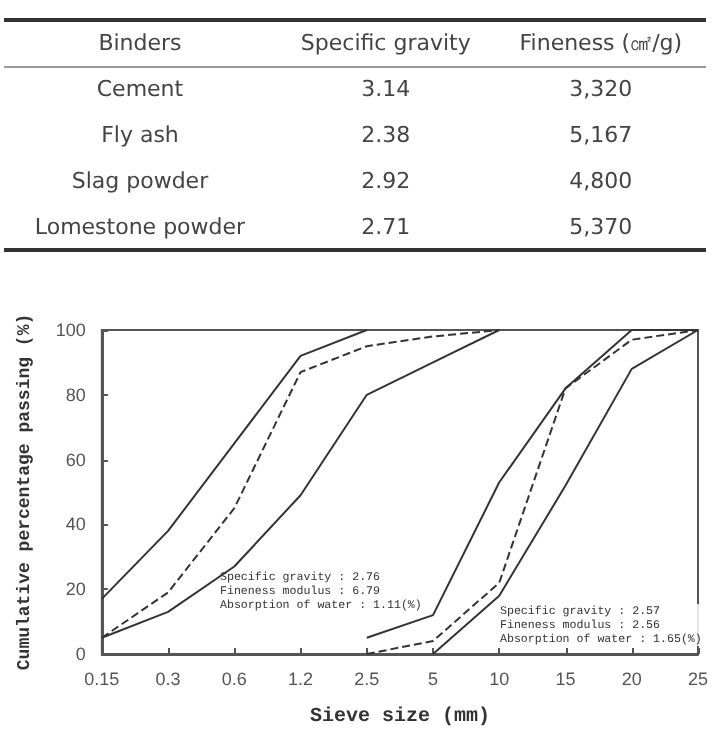 The image size is (714, 738). I want to click on y-tick-label: 80, so click(75, 394).